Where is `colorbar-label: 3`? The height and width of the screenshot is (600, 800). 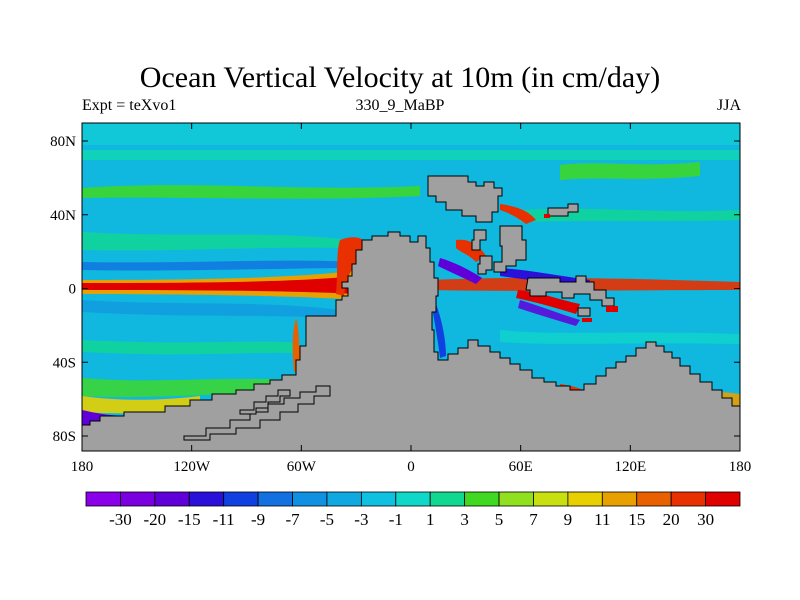 colorbar-label: 3 is located at coordinates (464, 519).